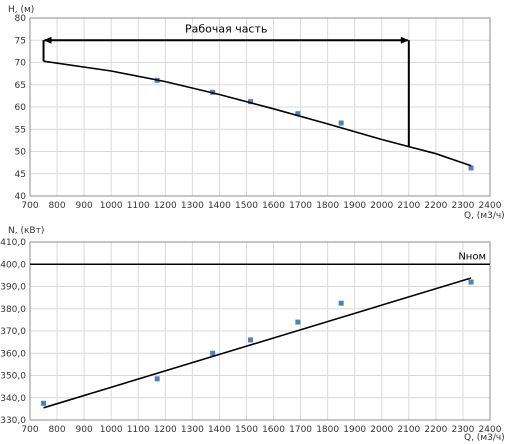 The width and height of the screenshot is (508, 444). What do you see at coordinates (246, 206) in the screenshot?
I see `c0-x-tick-label-8: 1500` at bounding box center [246, 206].